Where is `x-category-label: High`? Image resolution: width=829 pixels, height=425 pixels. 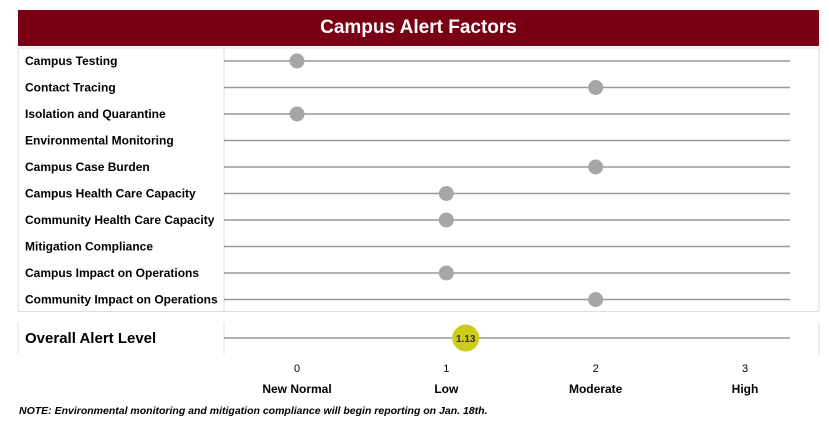
x-category-label: High is located at coordinates (745, 389).